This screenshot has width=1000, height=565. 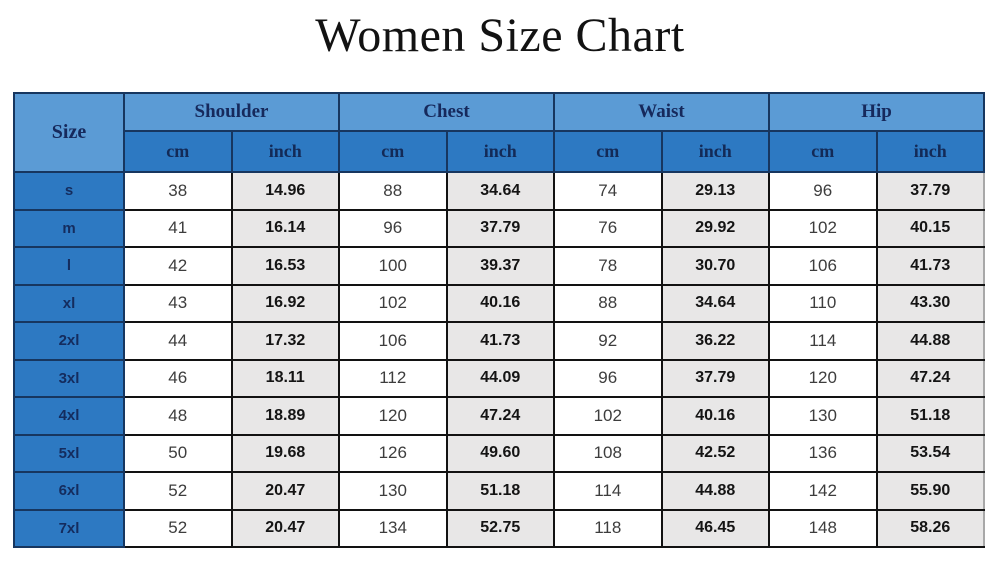 I want to click on chest-inch-value: 49.60, so click(x=500, y=453).